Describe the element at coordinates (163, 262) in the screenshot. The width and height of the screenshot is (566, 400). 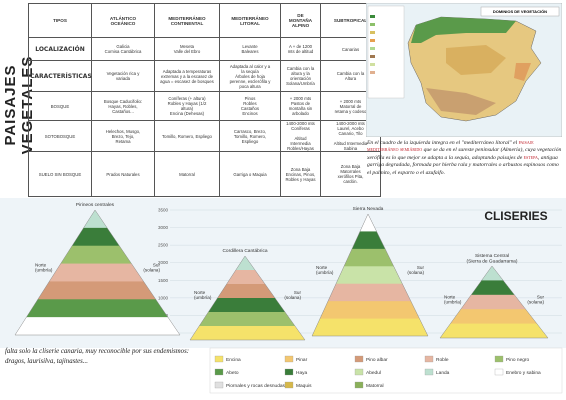
I see `axis-label: 2000` at that location.